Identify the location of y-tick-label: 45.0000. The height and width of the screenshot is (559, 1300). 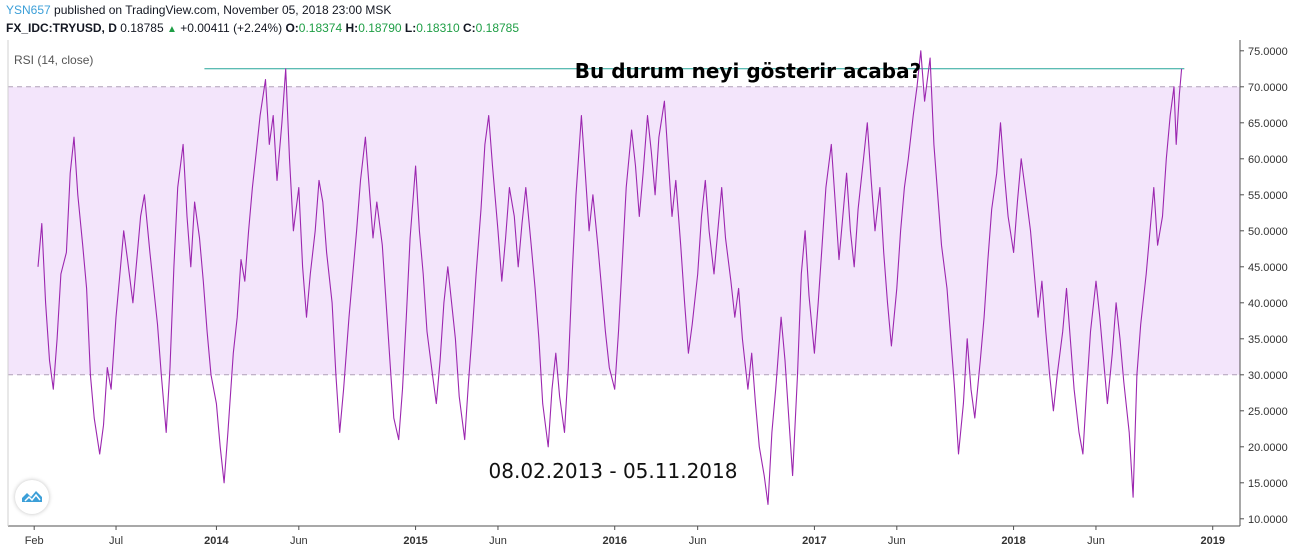
(1268, 268).